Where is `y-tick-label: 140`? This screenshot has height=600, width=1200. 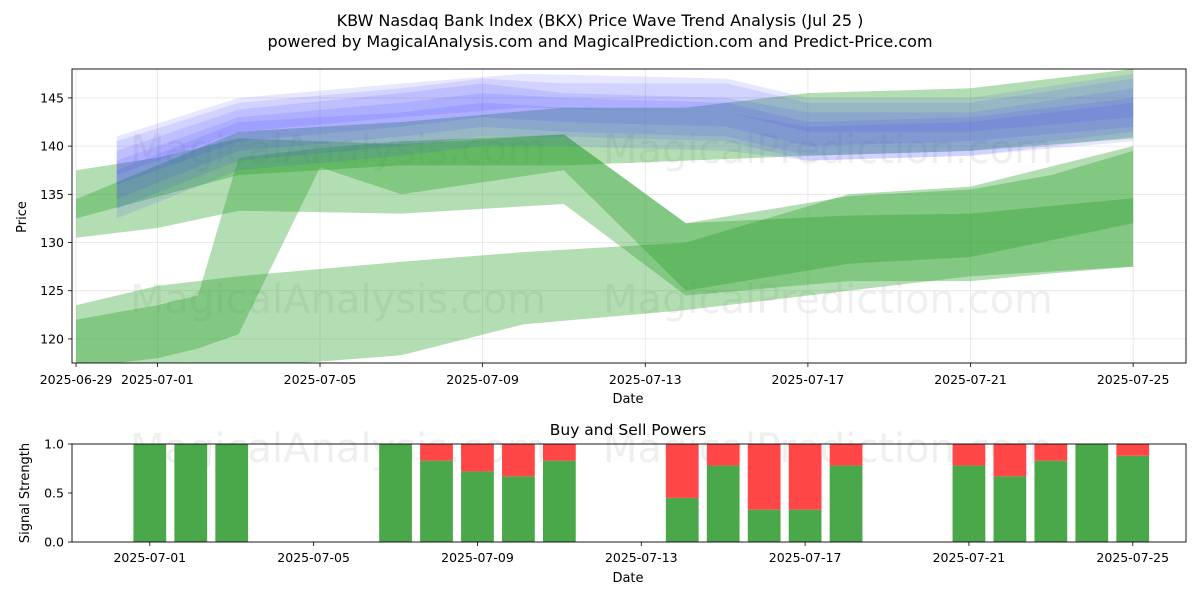
y-tick-label: 140 is located at coordinates (52, 146).